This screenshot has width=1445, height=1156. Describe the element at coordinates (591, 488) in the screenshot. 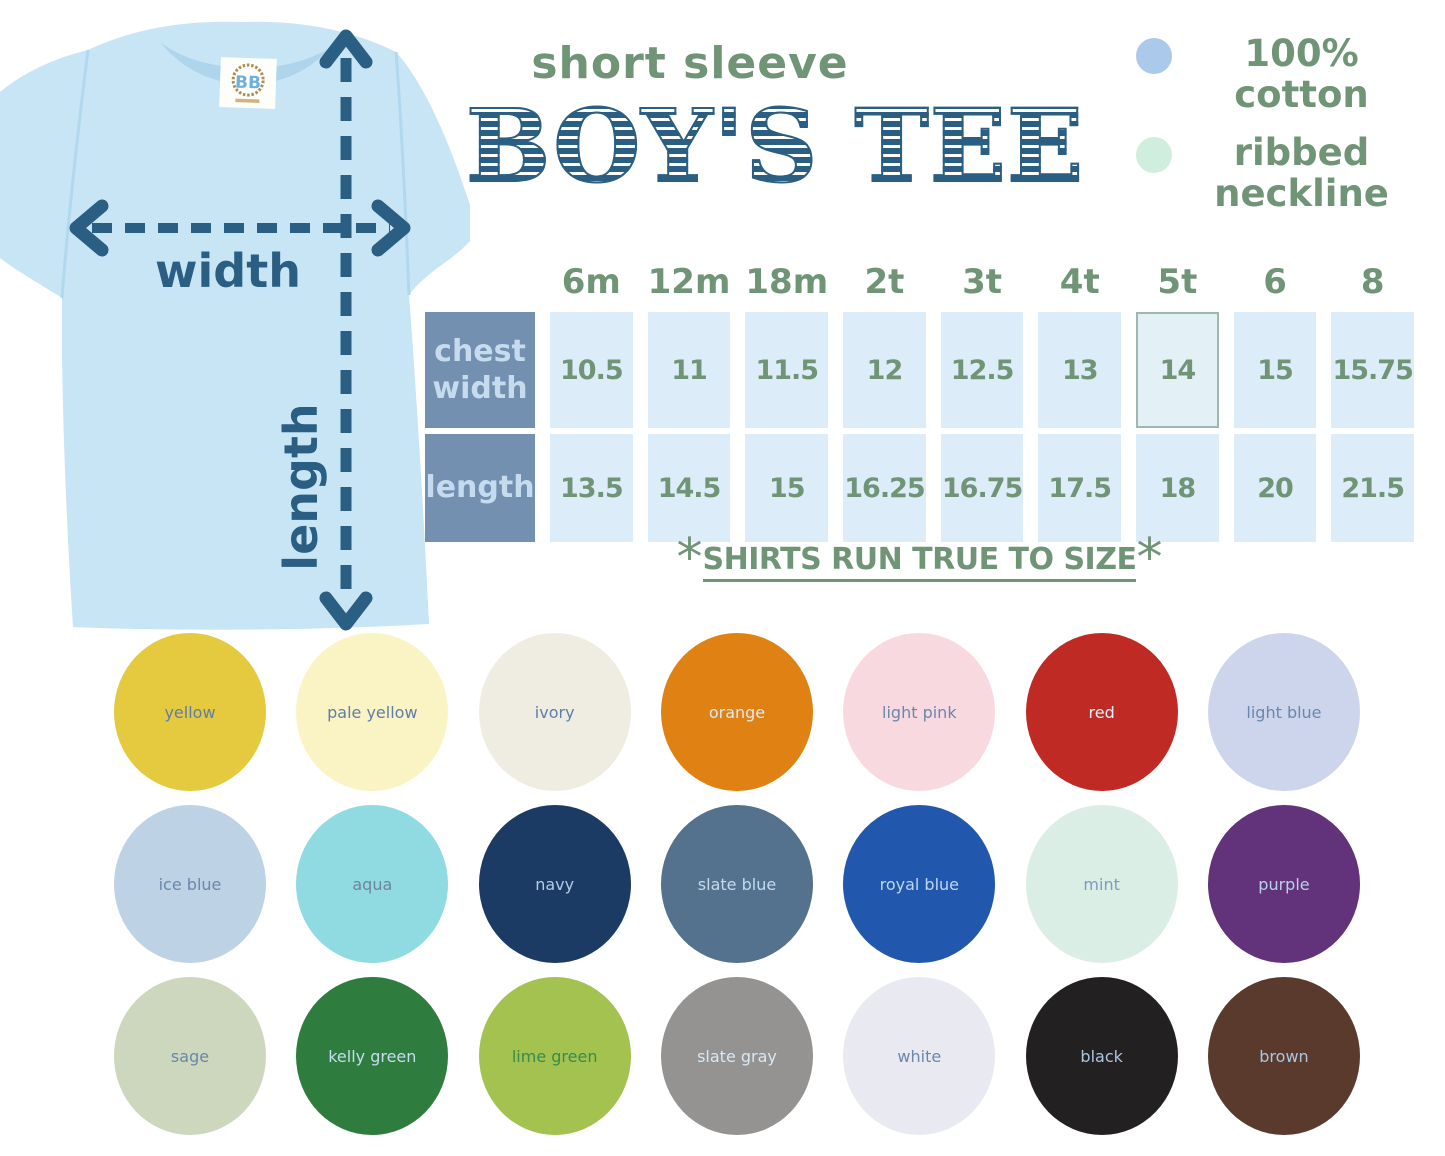

I see `size-cell: 13.5` at that location.